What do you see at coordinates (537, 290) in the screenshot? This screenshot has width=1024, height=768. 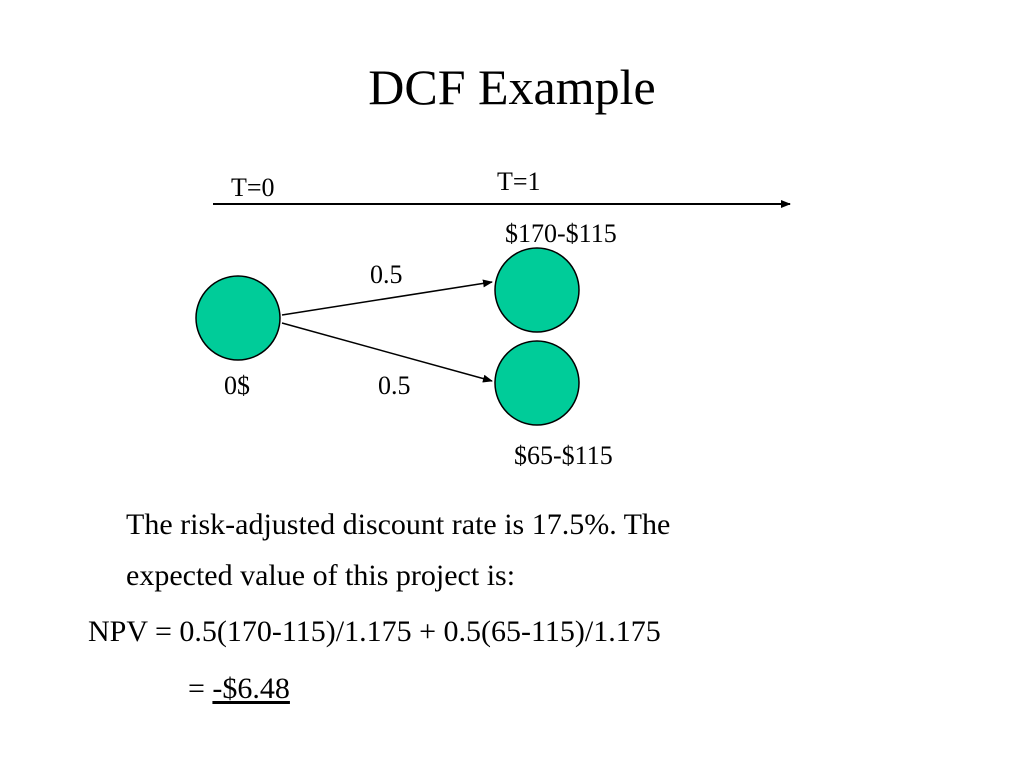 I see `outcome-node-up` at bounding box center [537, 290].